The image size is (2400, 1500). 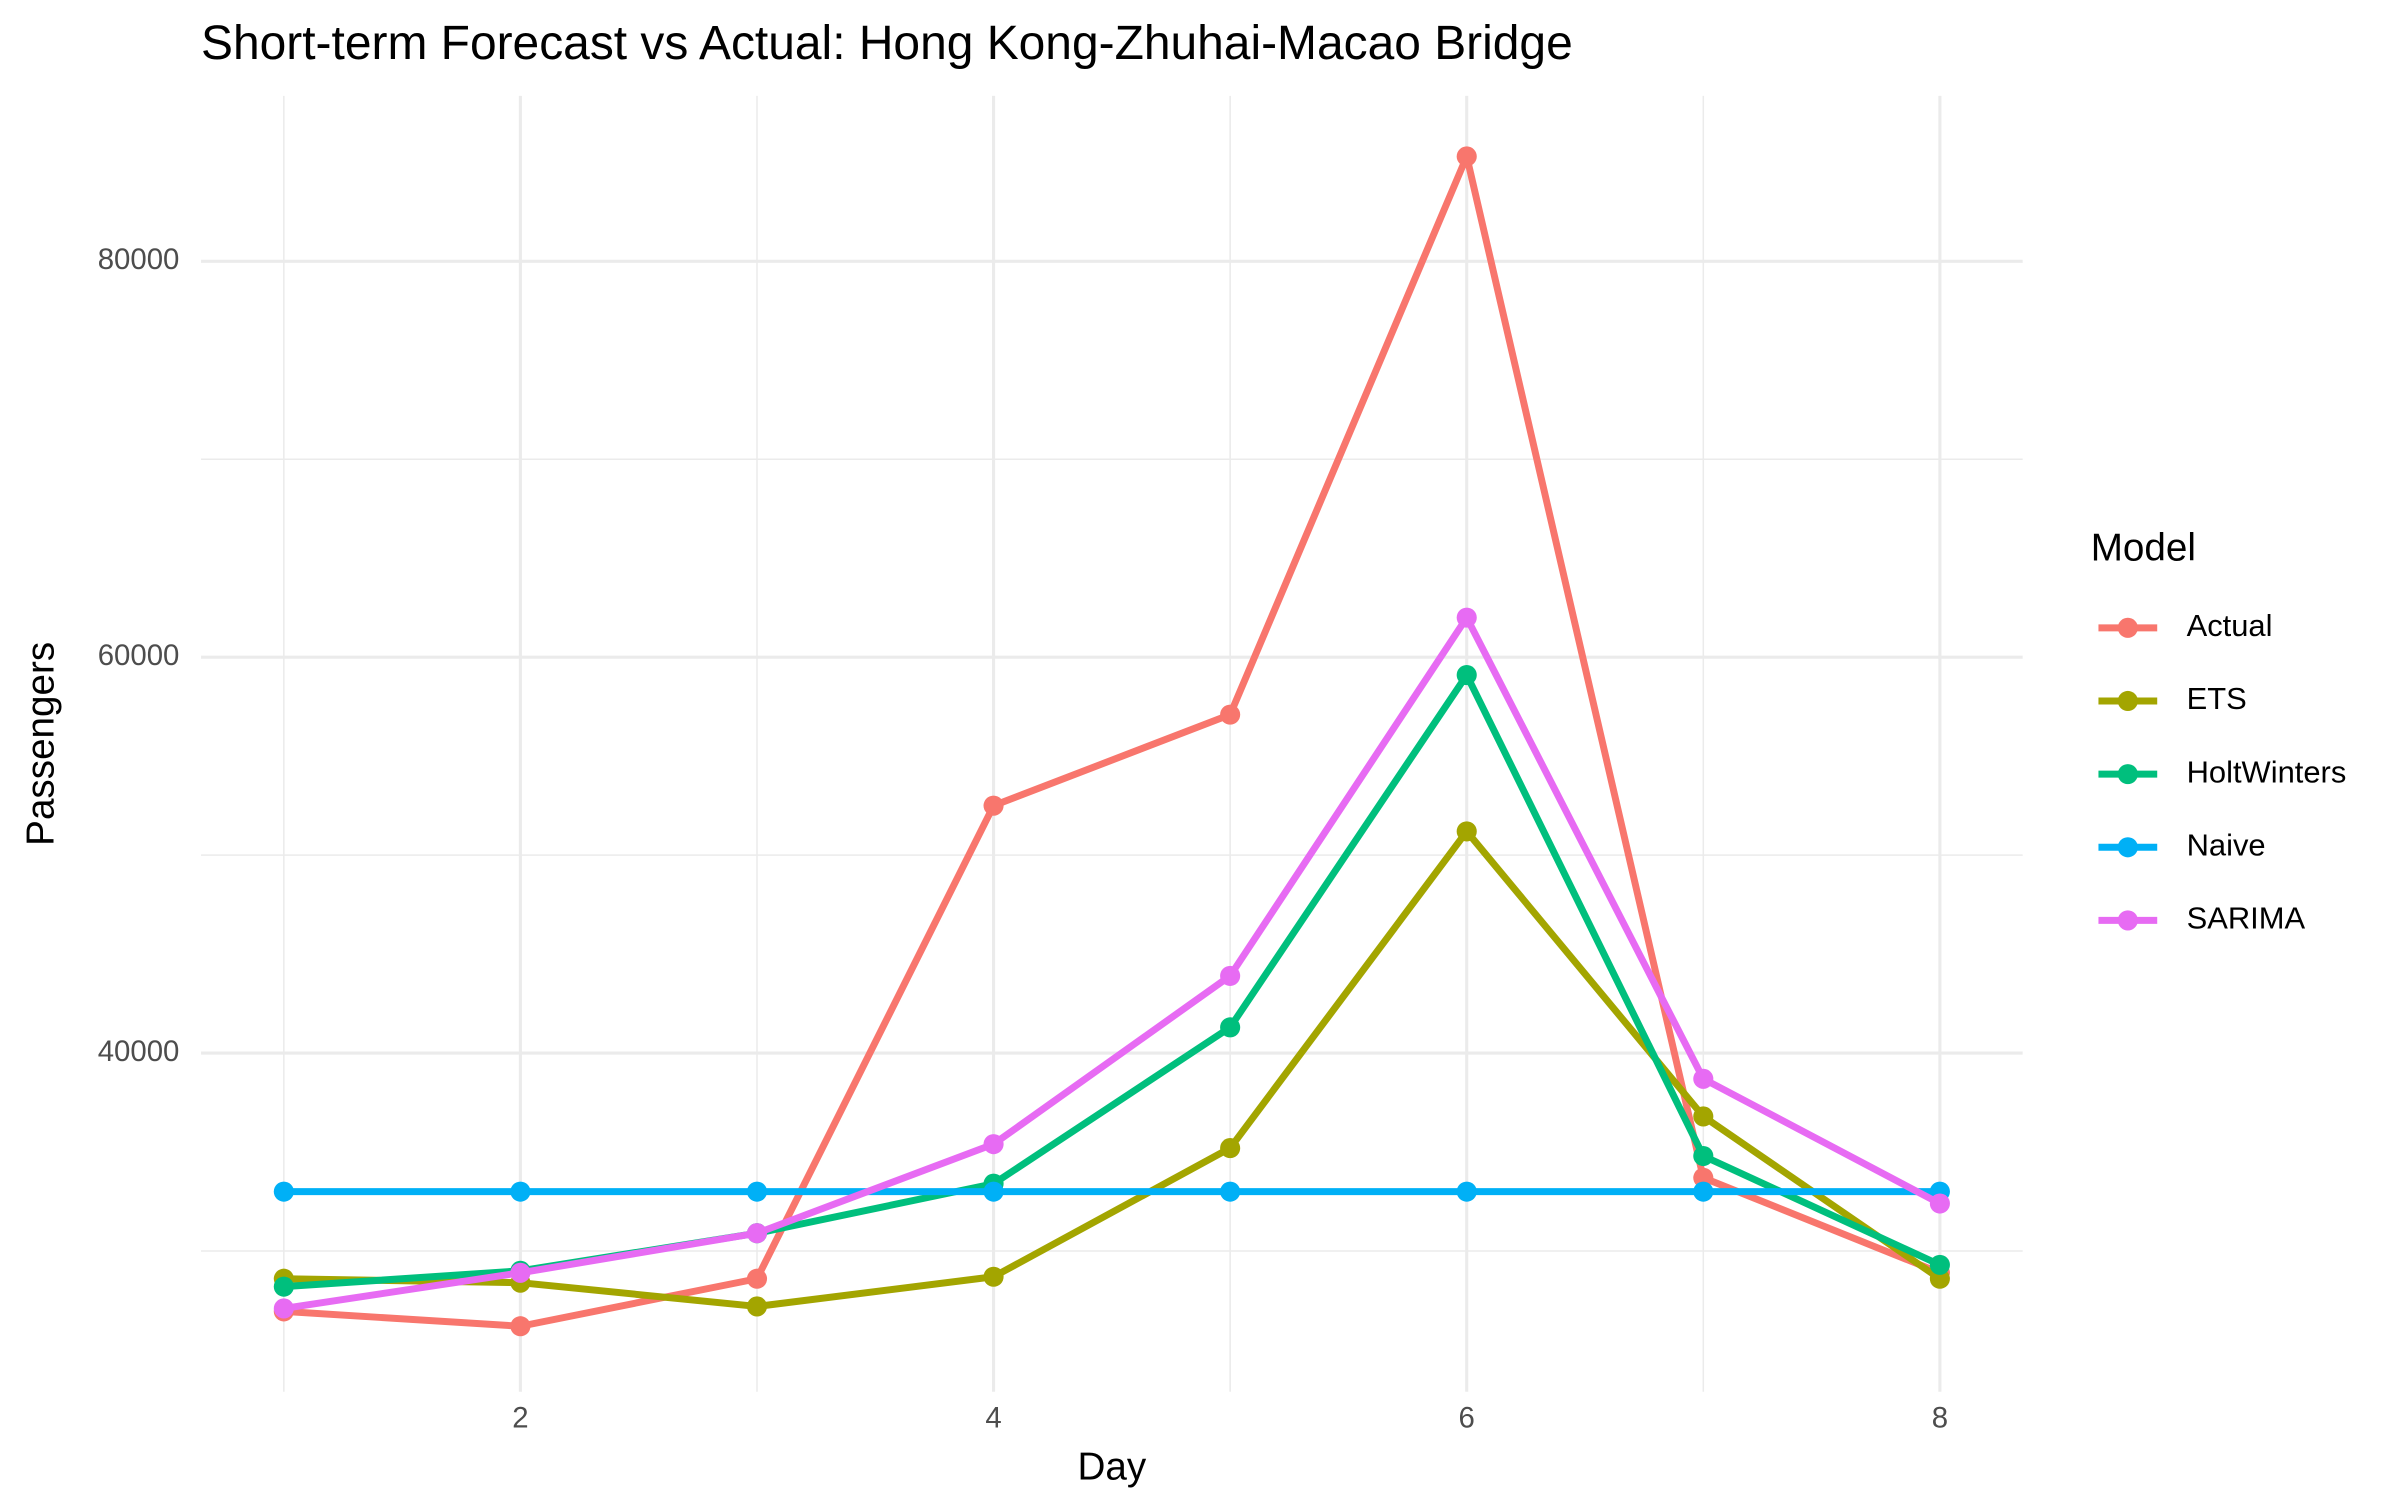 I want to click on legend-label: HoltWinters, so click(x=2267, y=771).